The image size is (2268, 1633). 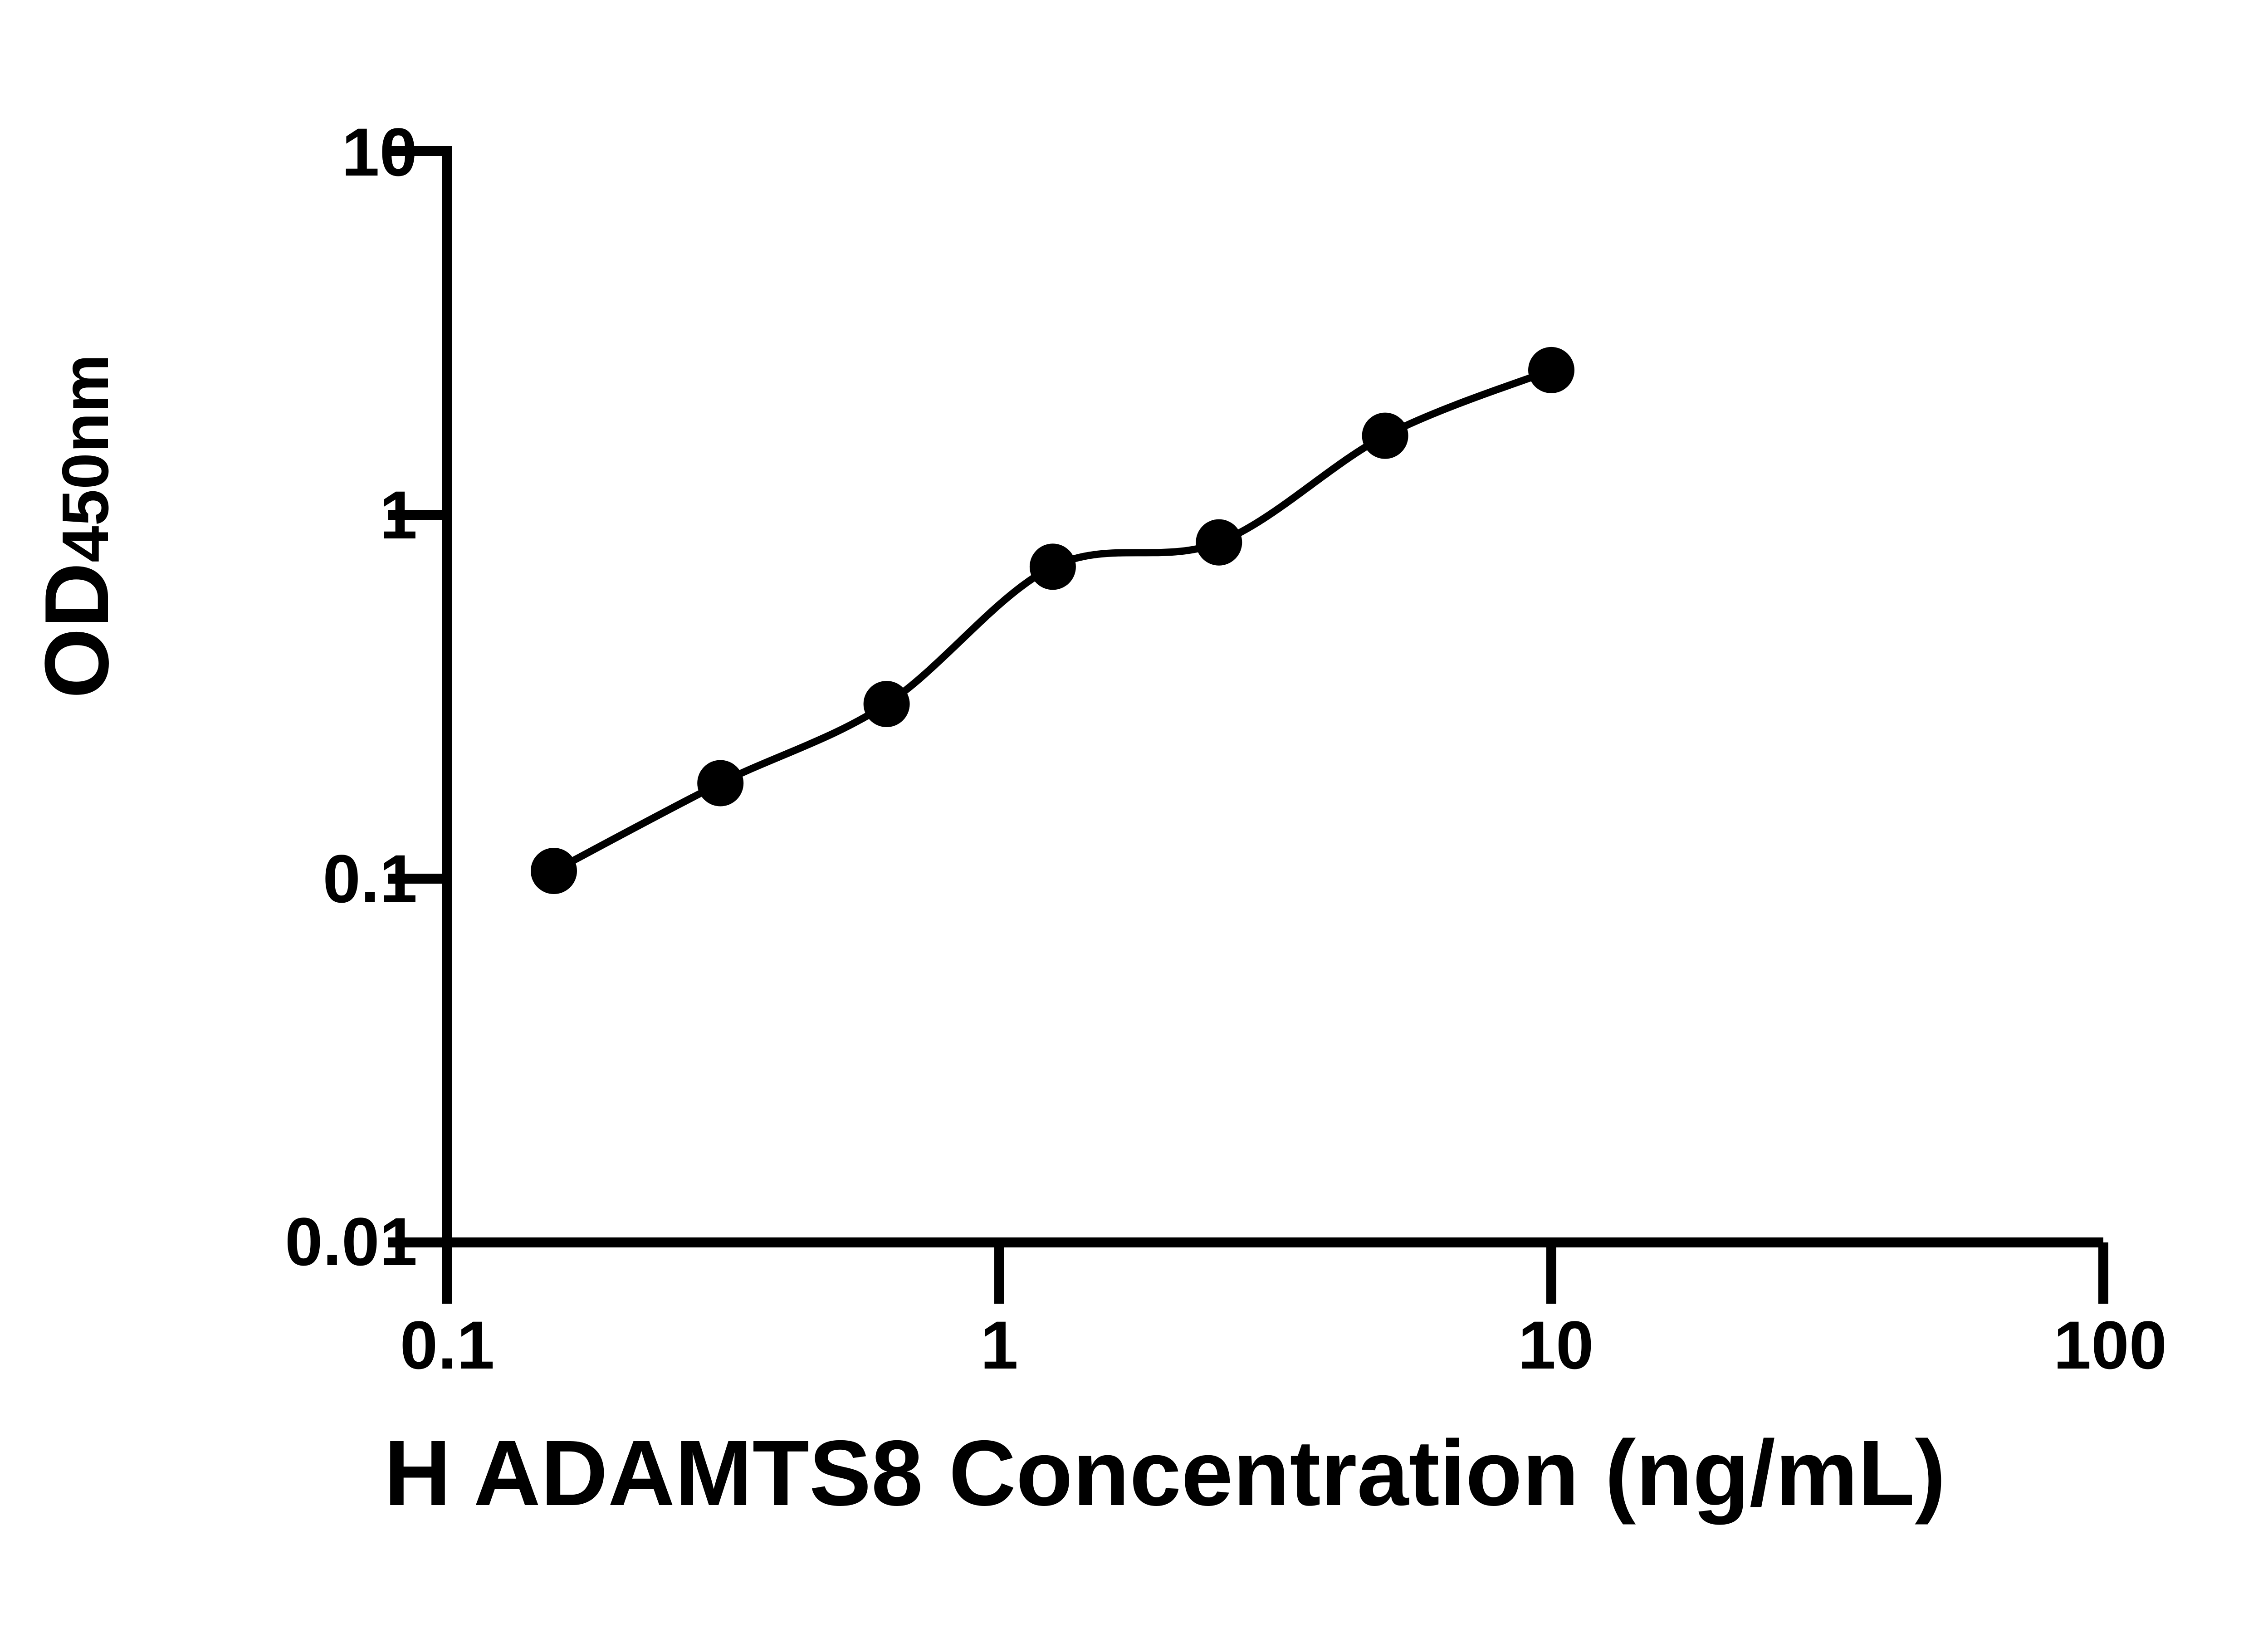 What do you see at coordinates (370, 879) in the screenshot?
I see `y-tick-label-0_1: 0.1` at bounding box center [370, 879].